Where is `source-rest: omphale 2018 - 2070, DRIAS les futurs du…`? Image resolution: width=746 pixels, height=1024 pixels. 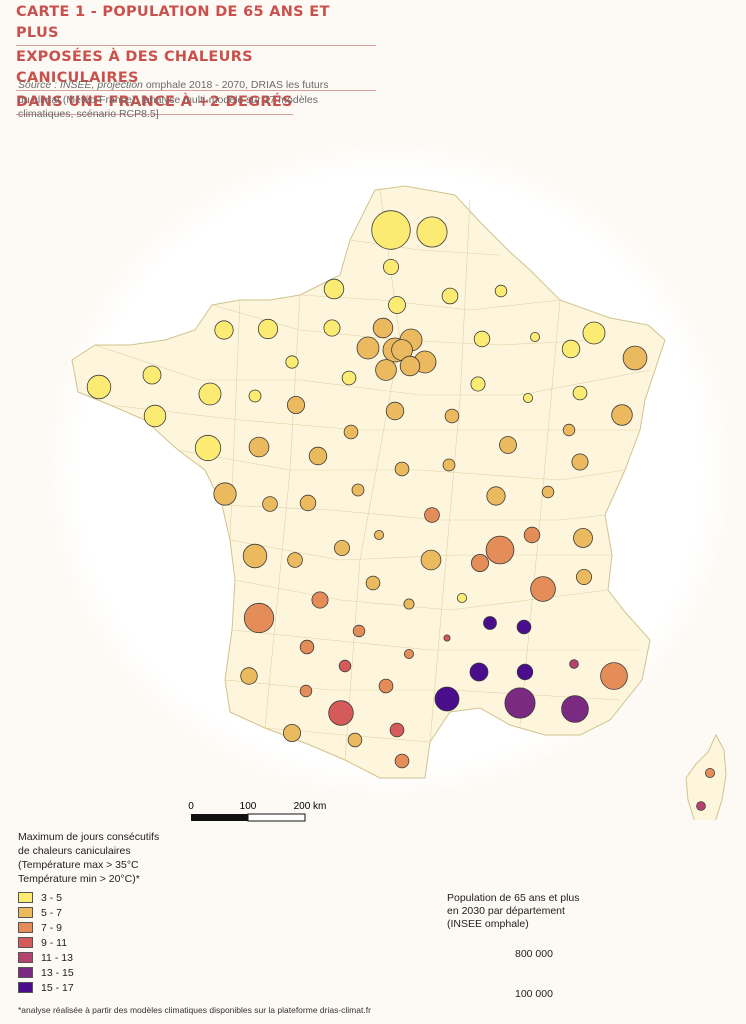 source-rest: omphale 2018 - 2070, DRIAS les futurs du… is located at coordinates (173, 99).